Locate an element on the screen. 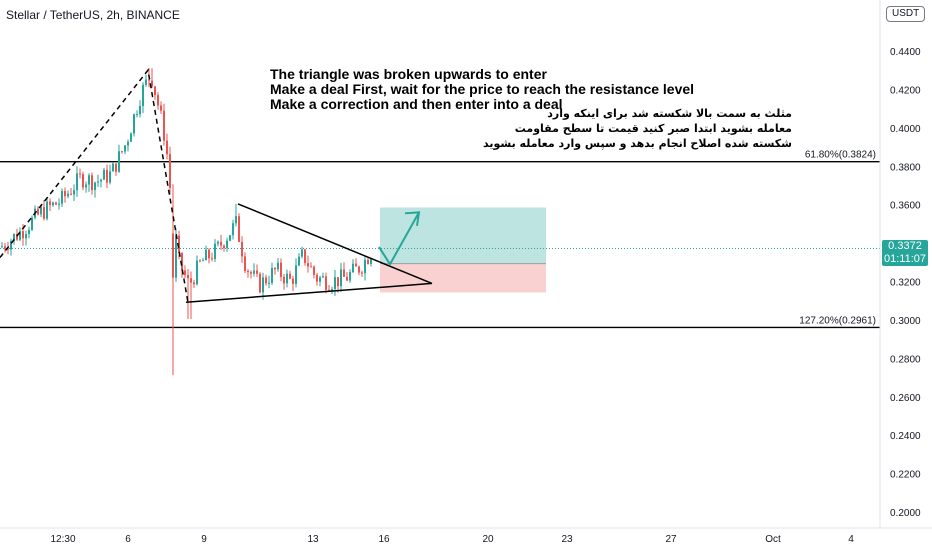 This screenshot has width=932, height=555. price-tick-label: 0.3200 is located at coordinates (905, 283).